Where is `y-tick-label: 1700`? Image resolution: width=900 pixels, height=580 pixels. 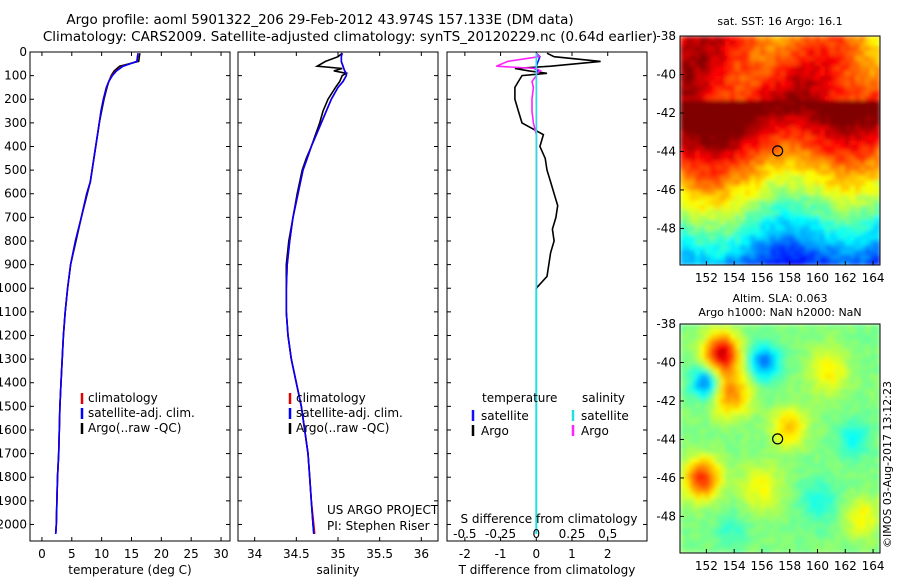 y-tick-label: 1700 is located at coordinates (13, 454).